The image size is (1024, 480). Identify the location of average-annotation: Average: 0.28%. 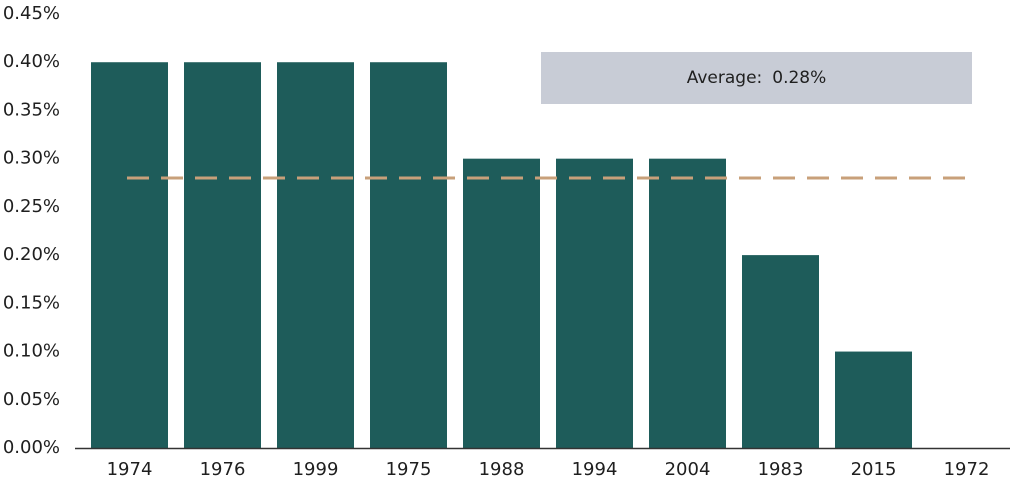
(756, 78).